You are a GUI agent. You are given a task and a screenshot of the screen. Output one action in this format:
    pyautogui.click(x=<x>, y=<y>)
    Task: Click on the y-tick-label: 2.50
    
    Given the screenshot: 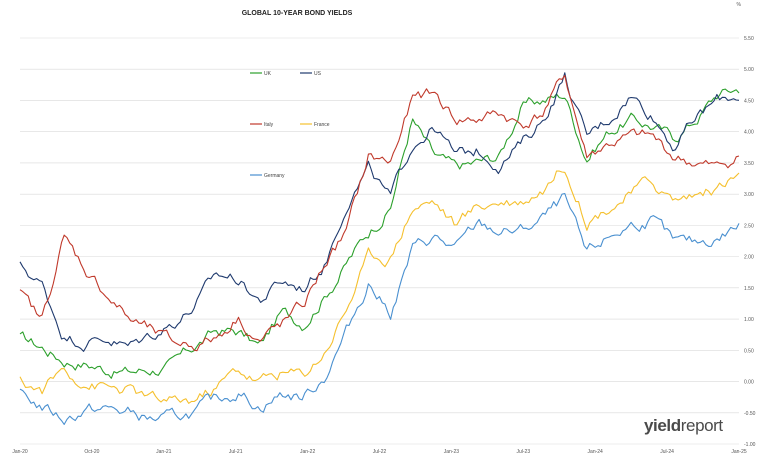 What is the action you would take?
    pyautogui.click(x=749, y=226)
    